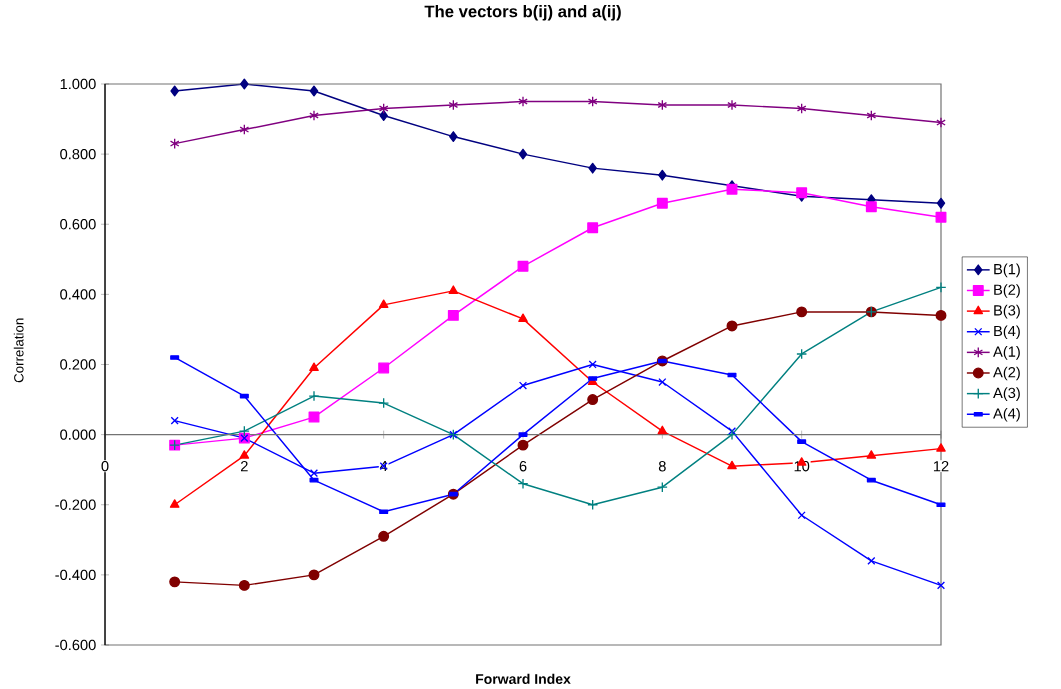 The width and height of the screenshot is (1061, 689). What do you see at coordinates (941, 466) in the screenshot?
I see `x-tick-label: 12` at bounding box center [941, 466].